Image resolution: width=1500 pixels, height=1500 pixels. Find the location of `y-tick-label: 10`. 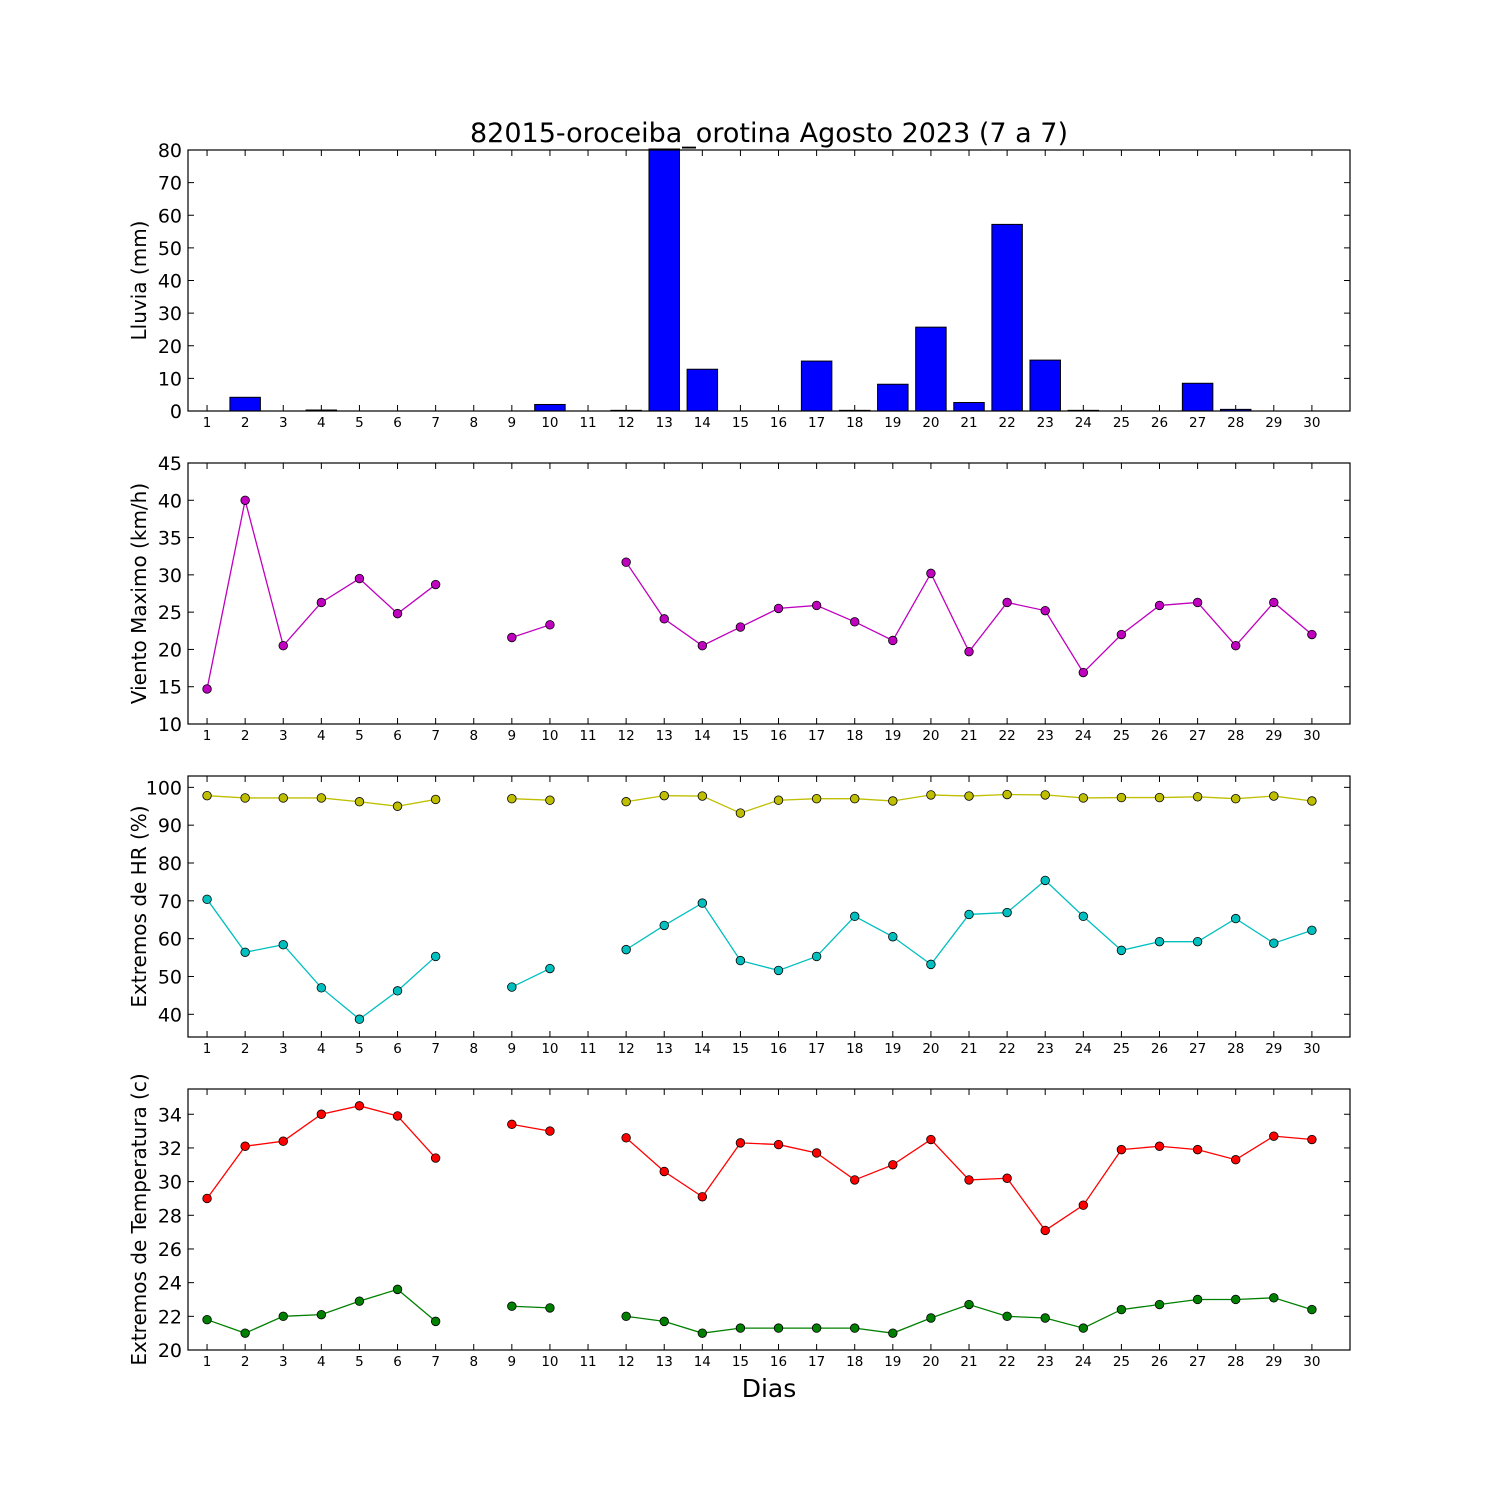

y-tick-label: 10 is located at coordinates (170, 379).